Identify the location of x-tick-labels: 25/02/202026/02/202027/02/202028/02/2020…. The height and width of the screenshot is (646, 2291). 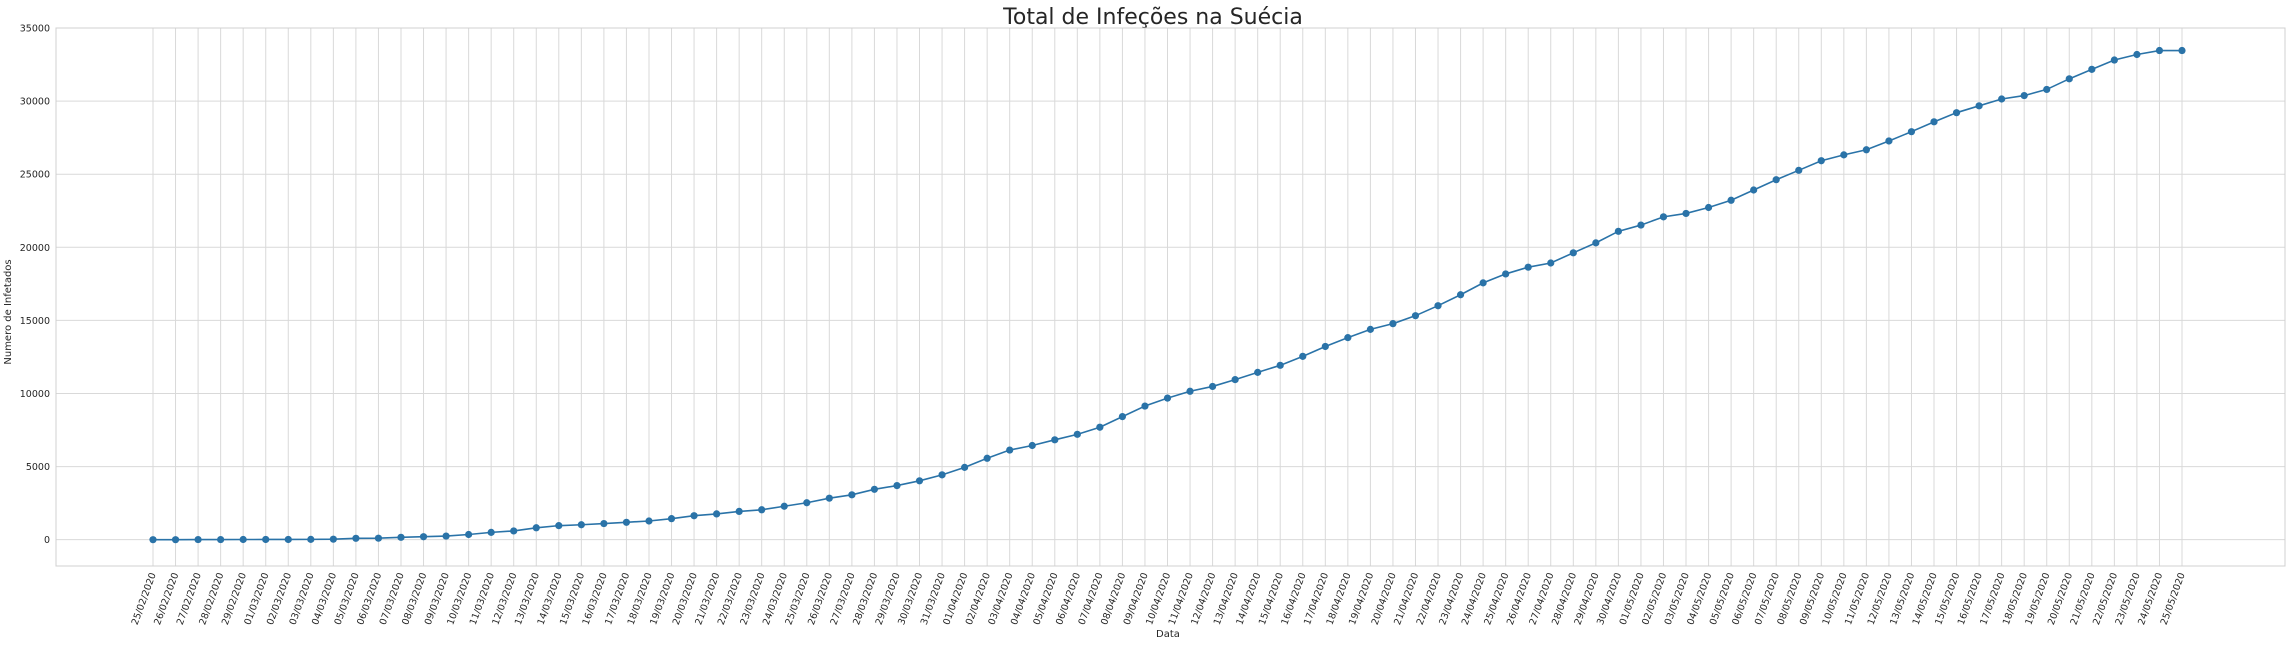
(1159, 598).